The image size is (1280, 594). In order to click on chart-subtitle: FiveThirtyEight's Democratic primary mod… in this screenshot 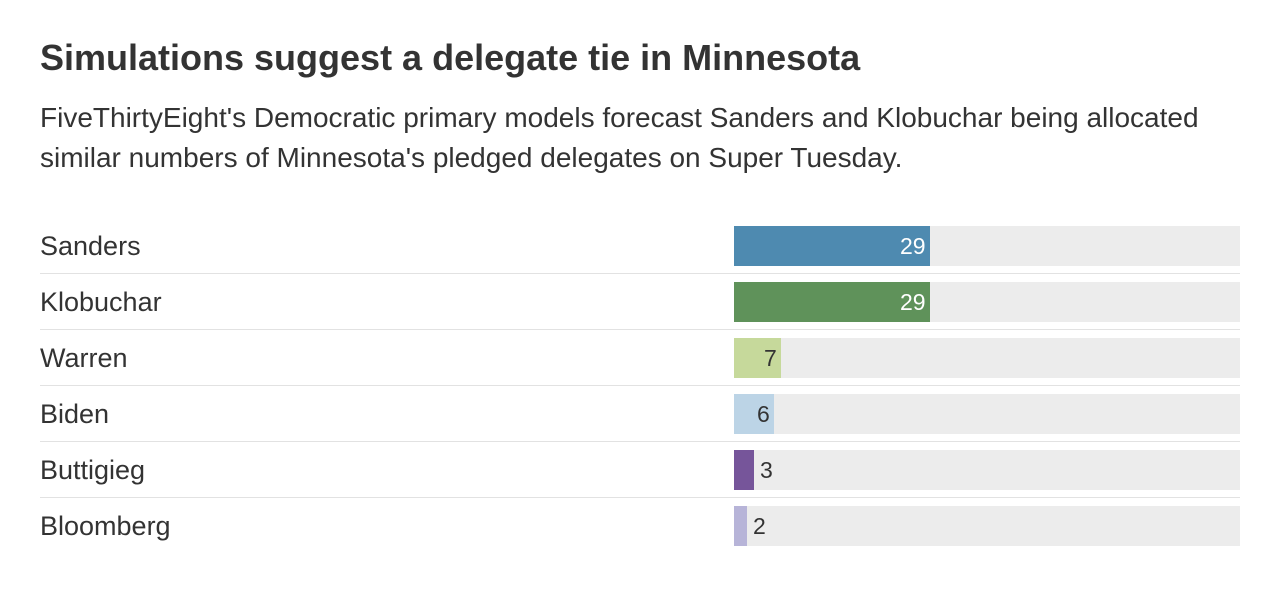, I will do `click(619, 137)`.